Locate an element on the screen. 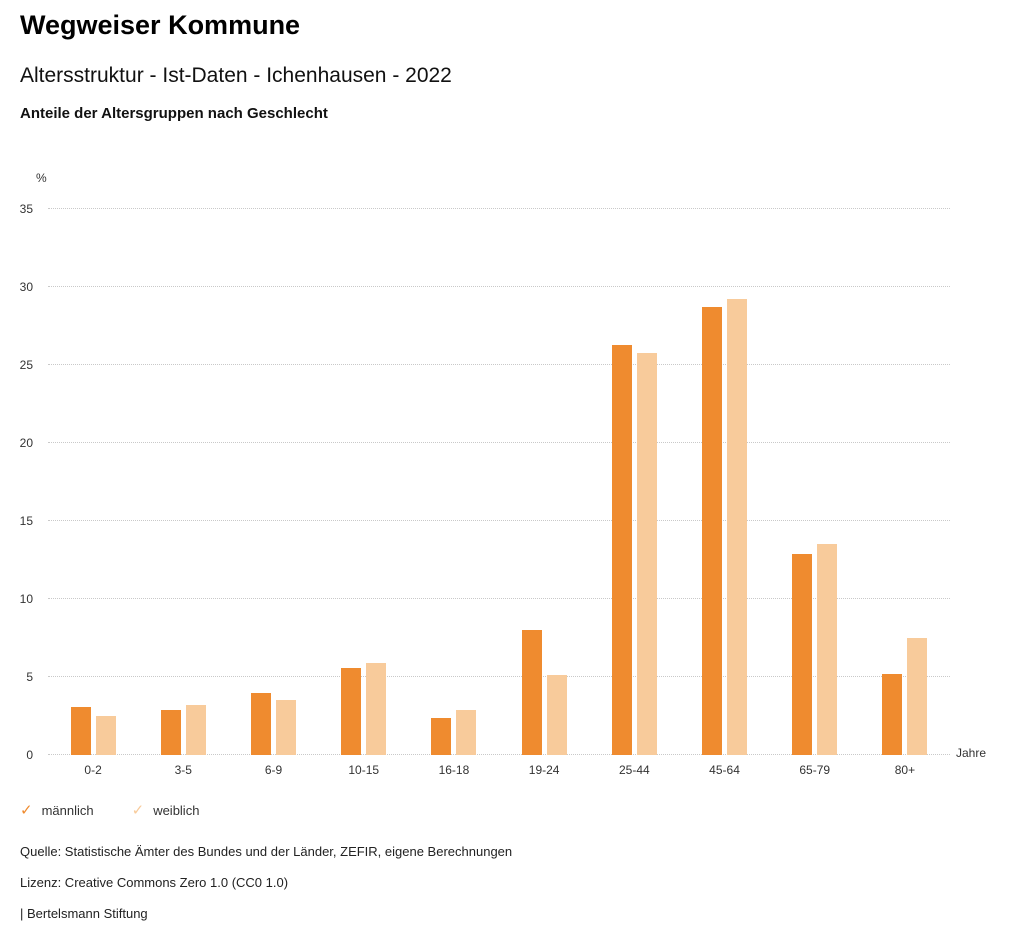 The width and height of the screenshot is (1024, 946). x-tick-label-0-2: 0-2 is located at coordinates (93, 770).